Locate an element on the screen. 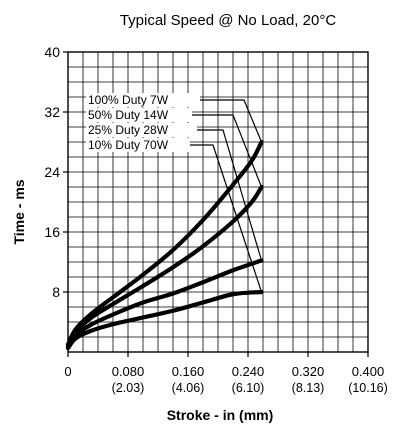 Image resolution: width=397 pixels, height=432 pixels. y-tick-label: 40 is located at coordinates (52, 52).